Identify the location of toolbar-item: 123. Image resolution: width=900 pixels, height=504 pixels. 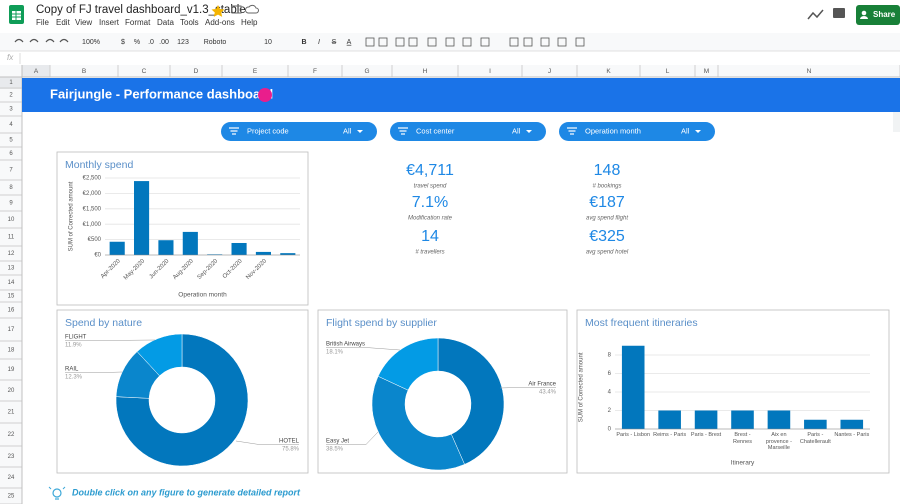
(183, 42).